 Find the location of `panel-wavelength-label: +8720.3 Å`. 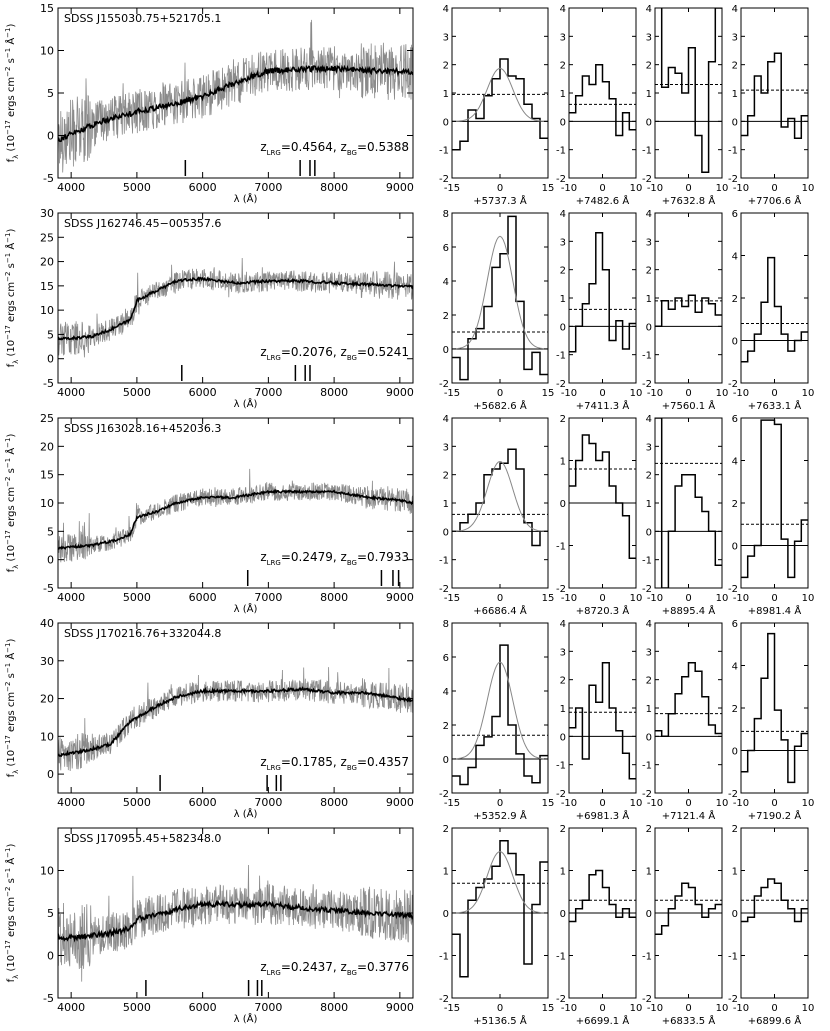

panel-wavelength-label: +8720.3 Å is located at coordinates (603, 610).